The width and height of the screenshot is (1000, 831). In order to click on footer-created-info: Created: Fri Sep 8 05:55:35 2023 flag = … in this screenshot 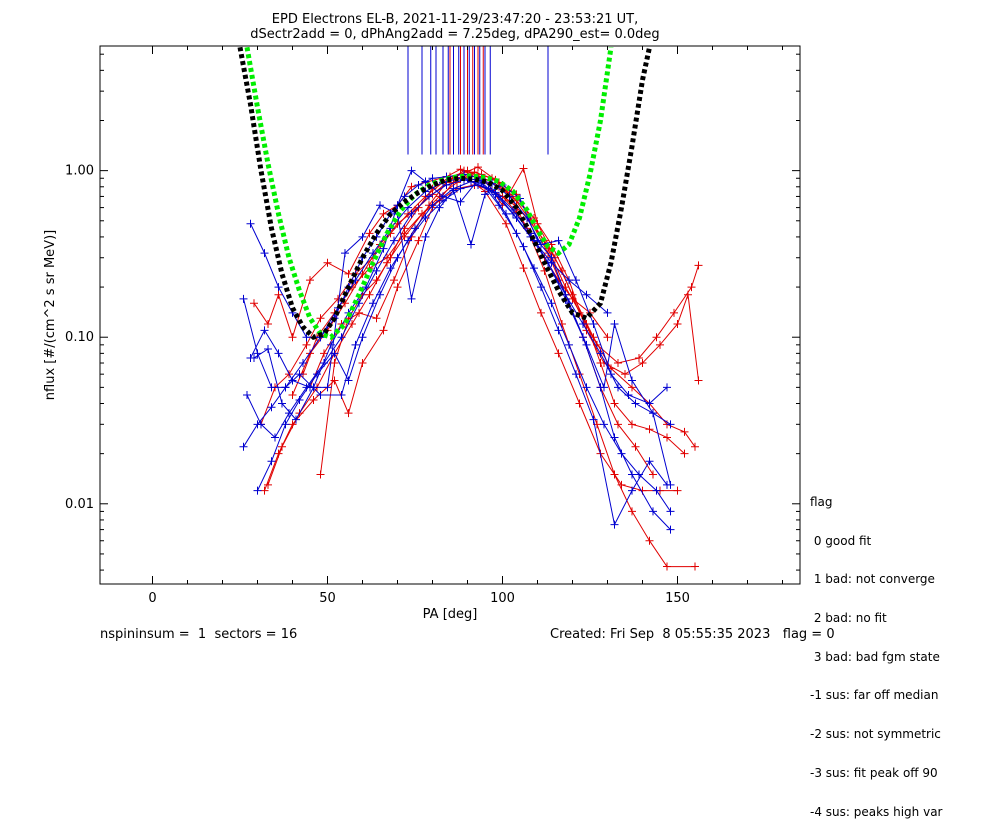, I will do `click(692, 634)`.